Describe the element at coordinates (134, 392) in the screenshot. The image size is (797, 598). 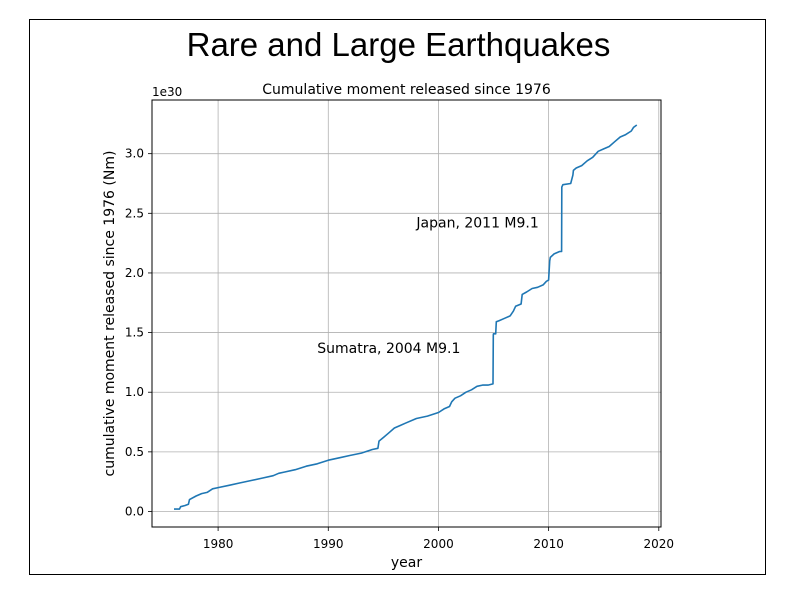
I see `y-tick-label: 1.0` at that location.